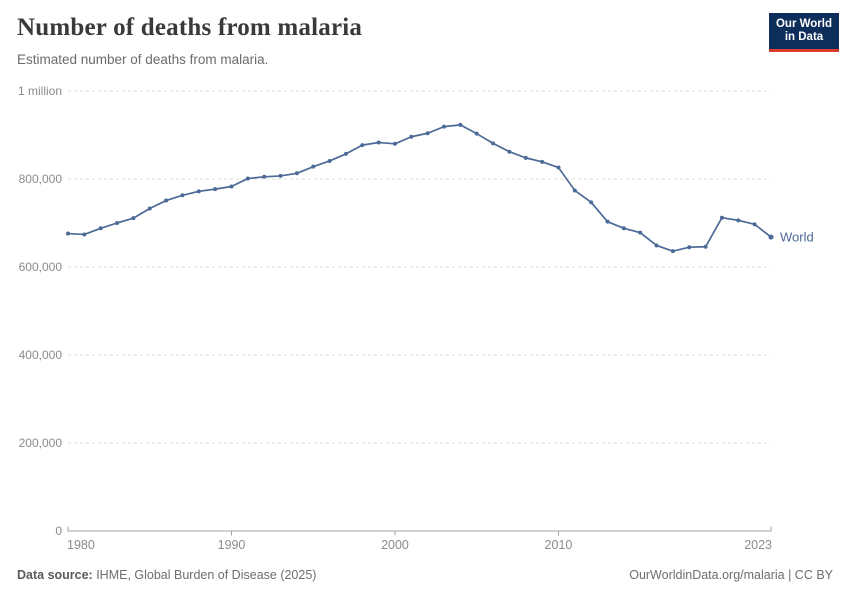 The width and height of the screenshot is (850, 600). Describe the element at coordinates (395, 545) in the screenshot. I see `x-tick-label-2000: 2000` at that location.